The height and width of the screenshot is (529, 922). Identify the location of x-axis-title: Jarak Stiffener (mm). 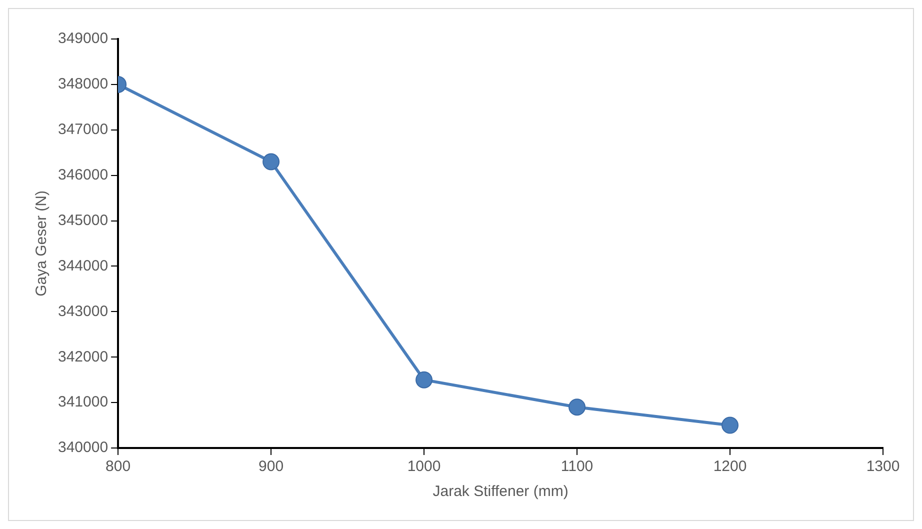
(500, 491).